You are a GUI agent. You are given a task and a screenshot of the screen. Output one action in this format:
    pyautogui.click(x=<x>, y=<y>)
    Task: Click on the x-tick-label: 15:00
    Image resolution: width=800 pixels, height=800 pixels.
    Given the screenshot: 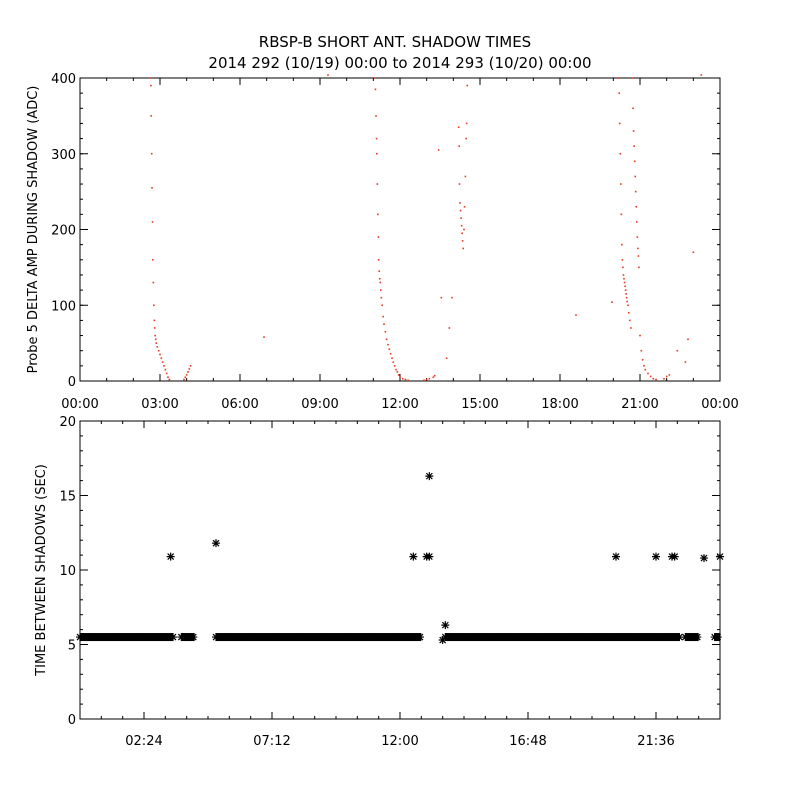 What is the action you would take?
    pyautogui.click(x=479, y=404)
    